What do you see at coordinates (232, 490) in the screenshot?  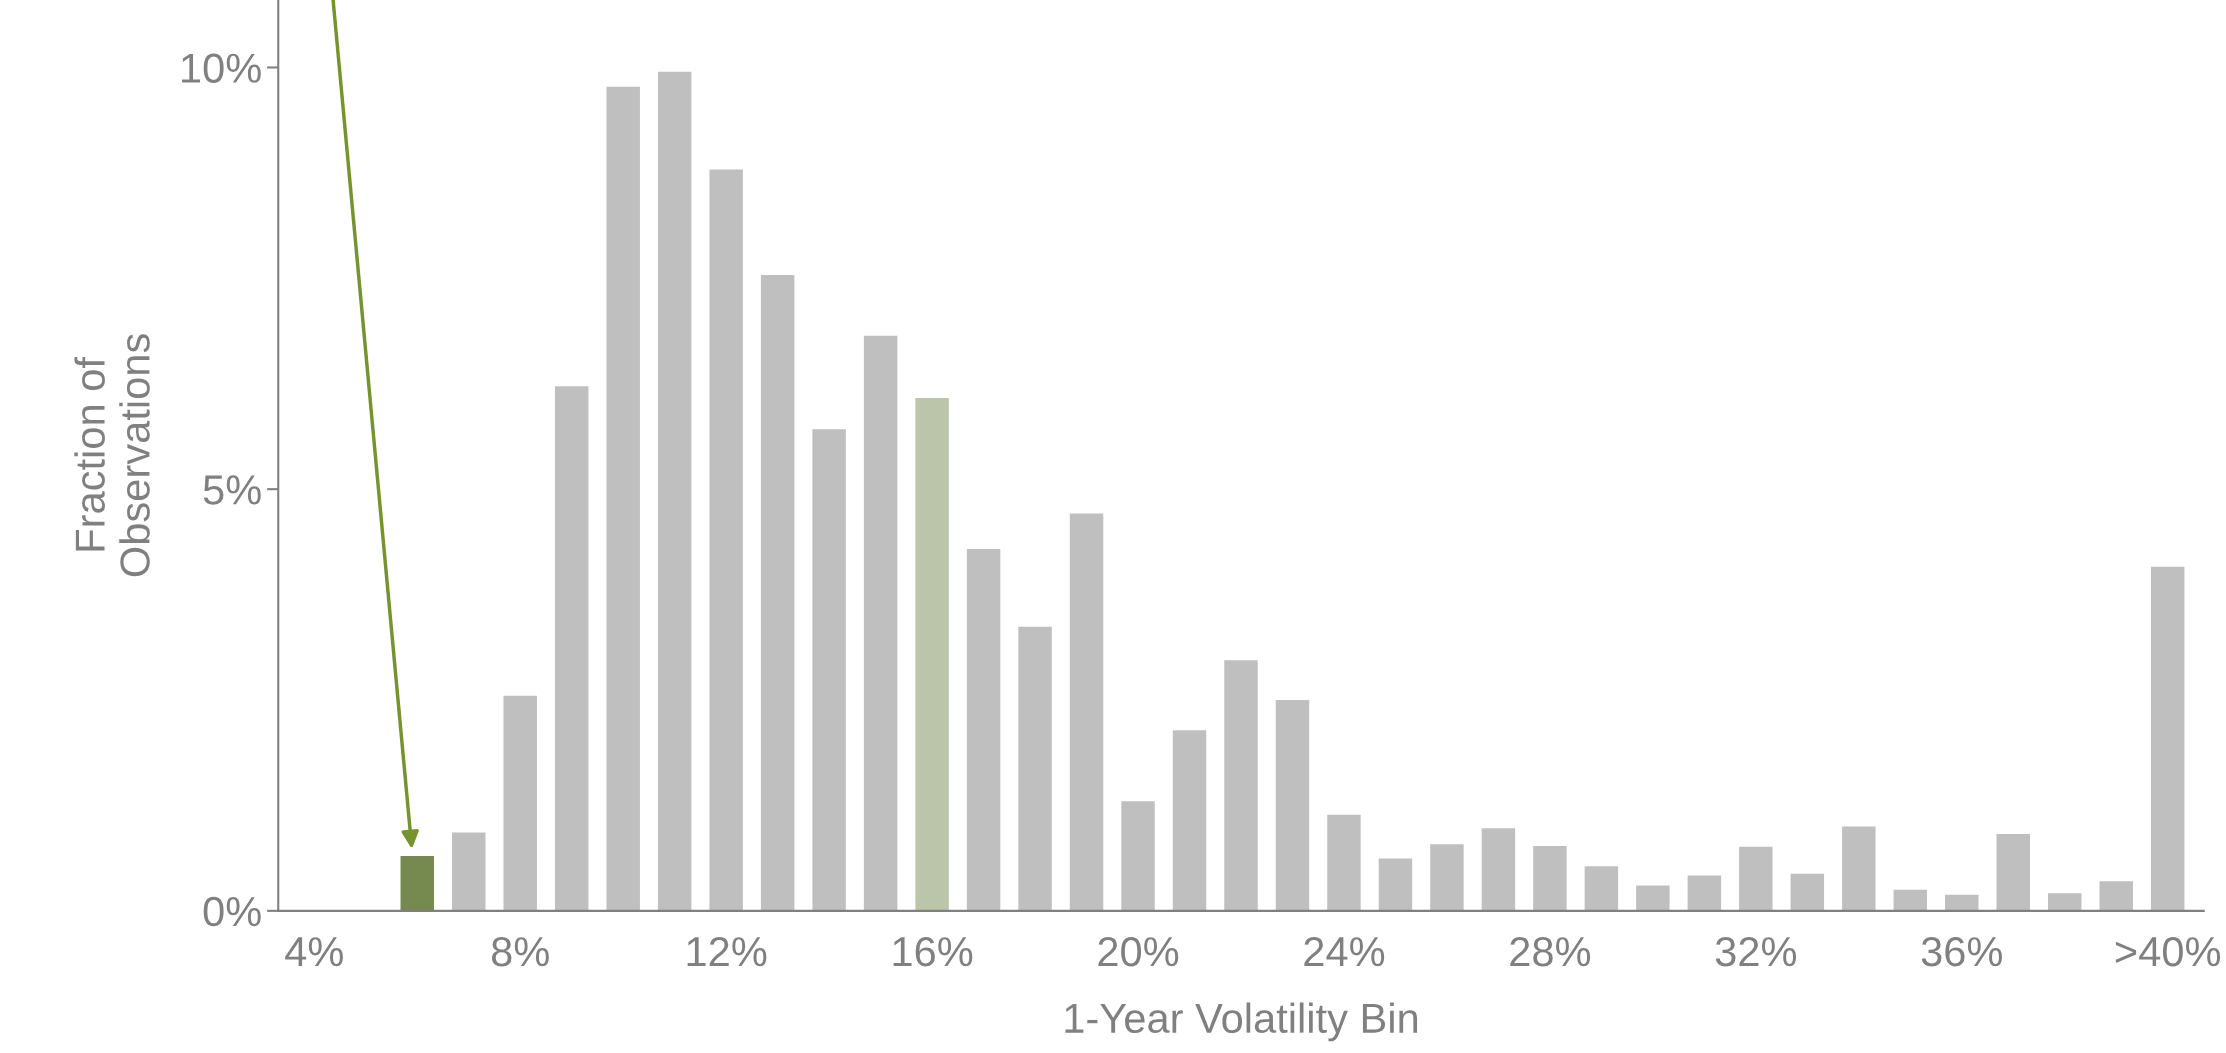 I see `y-tick-label: 5%` at bounding box center [232, 490].